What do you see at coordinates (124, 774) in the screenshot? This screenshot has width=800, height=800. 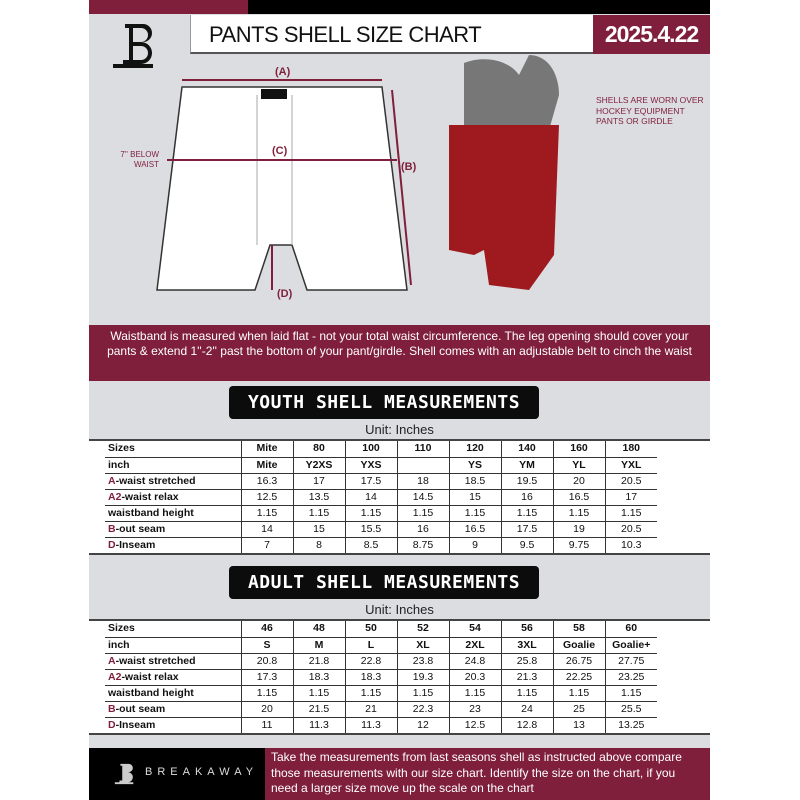 I see `breakaway-logo-small` at bounding box center [124, 774].